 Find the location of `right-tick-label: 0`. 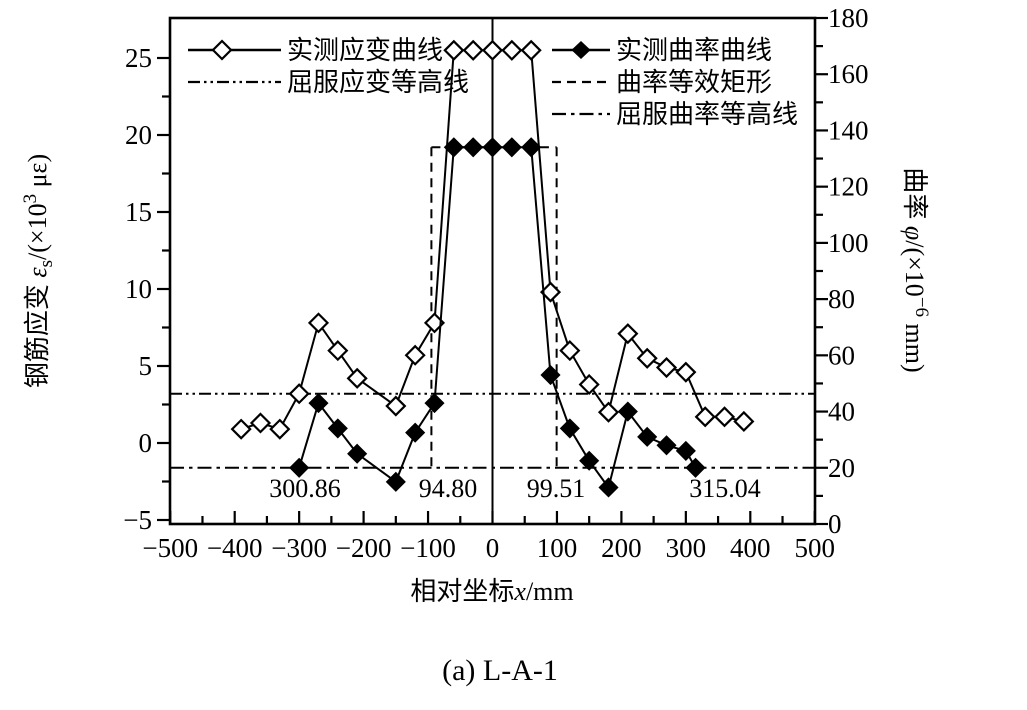

right-tick-label: 0 is located at coordinates (835, 524).